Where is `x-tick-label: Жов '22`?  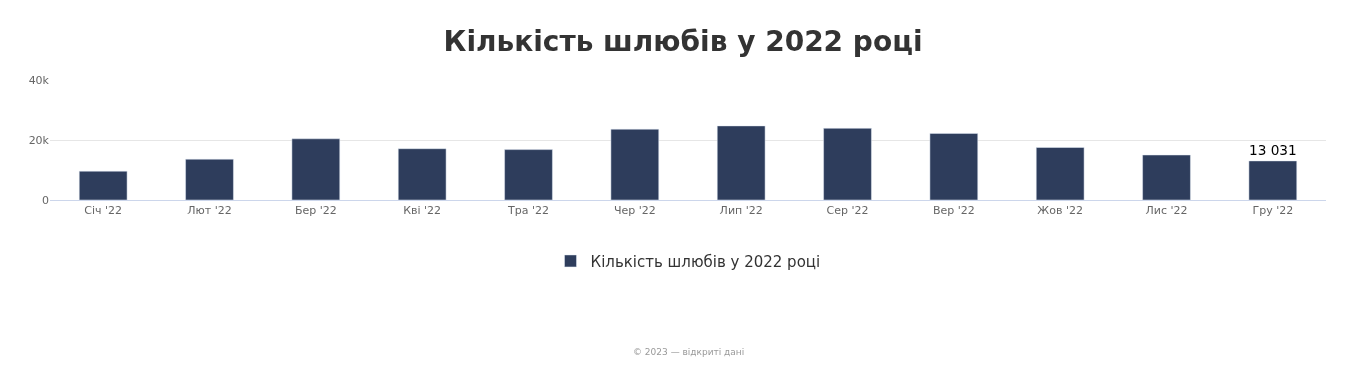 x-tick-label: Жов '22 is located at coordinates (1060, 211).